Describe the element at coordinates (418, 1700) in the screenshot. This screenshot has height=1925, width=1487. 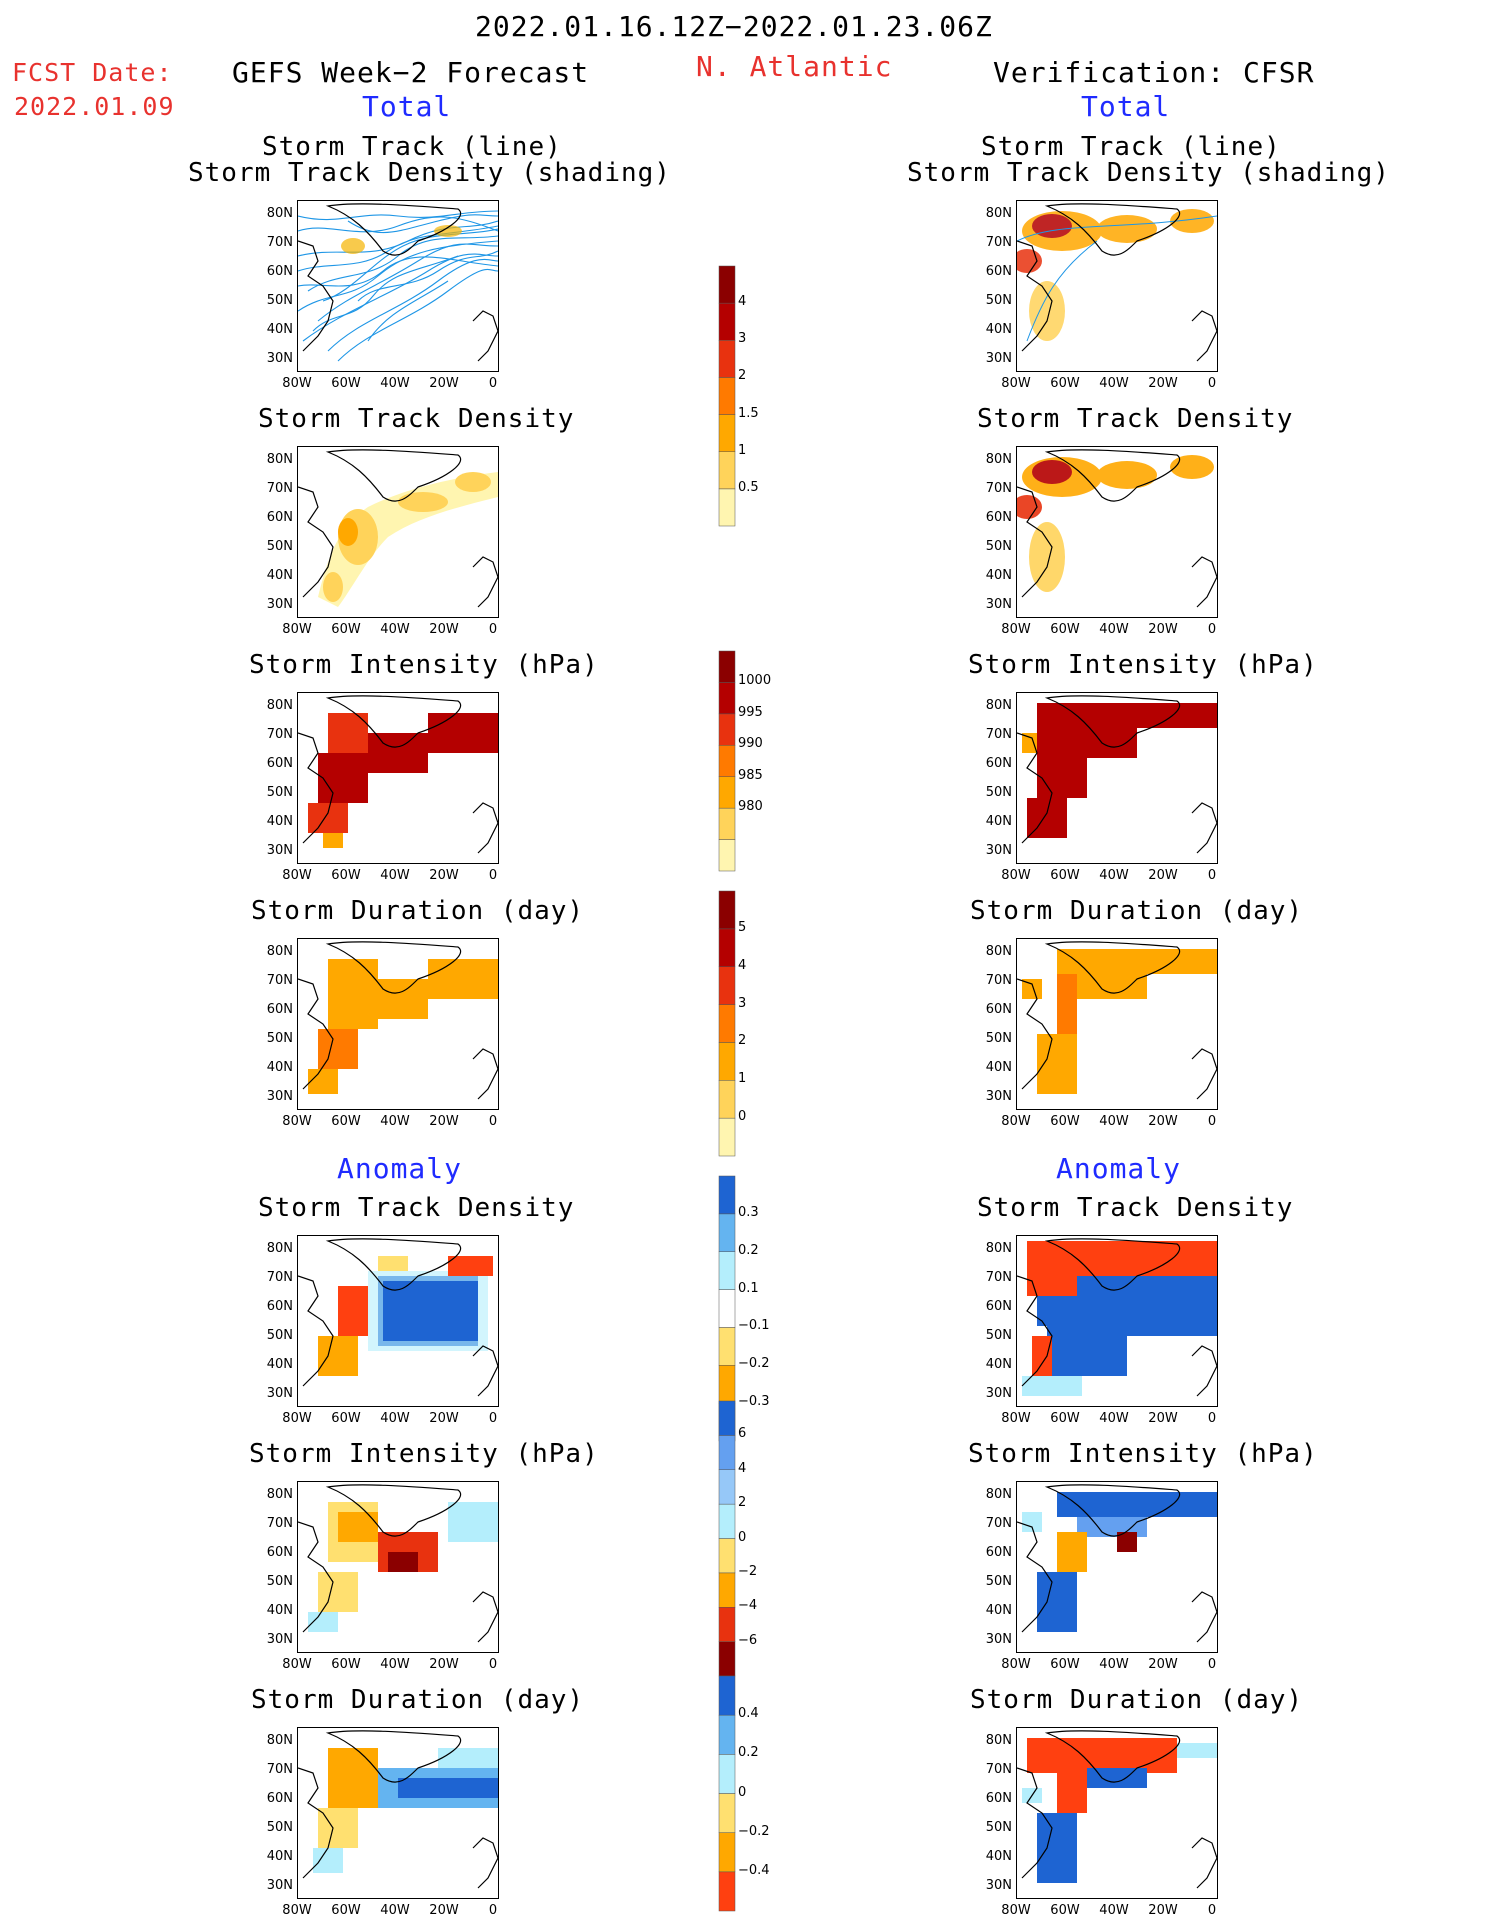
I see `title-anom-duration-left: Storm Duration (day)` at that location.